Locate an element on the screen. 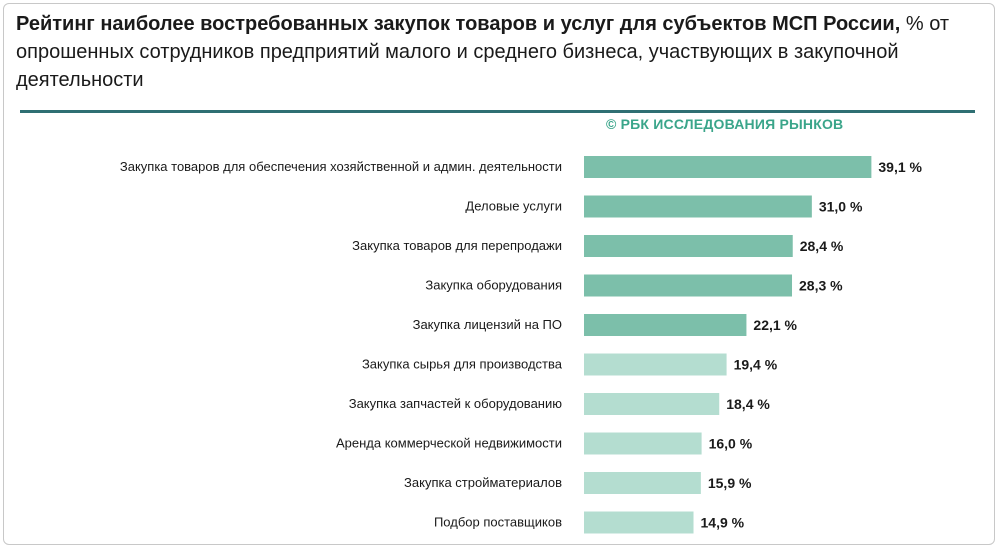  value-label: 19,4 % is located at coordinates (756, 365).